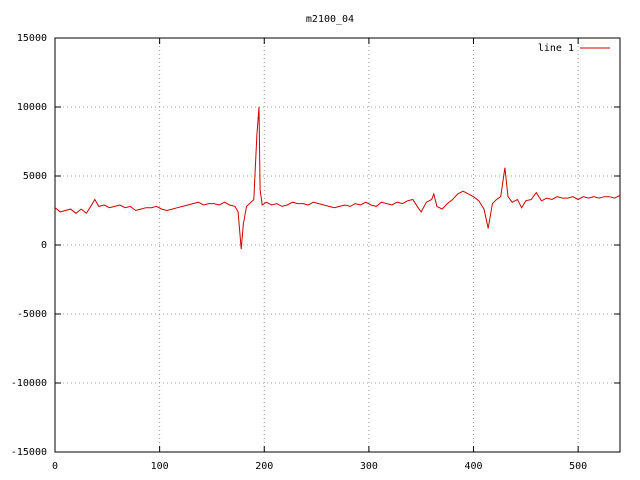  I want to click on x-tick-label: 200, so click(264, 466).